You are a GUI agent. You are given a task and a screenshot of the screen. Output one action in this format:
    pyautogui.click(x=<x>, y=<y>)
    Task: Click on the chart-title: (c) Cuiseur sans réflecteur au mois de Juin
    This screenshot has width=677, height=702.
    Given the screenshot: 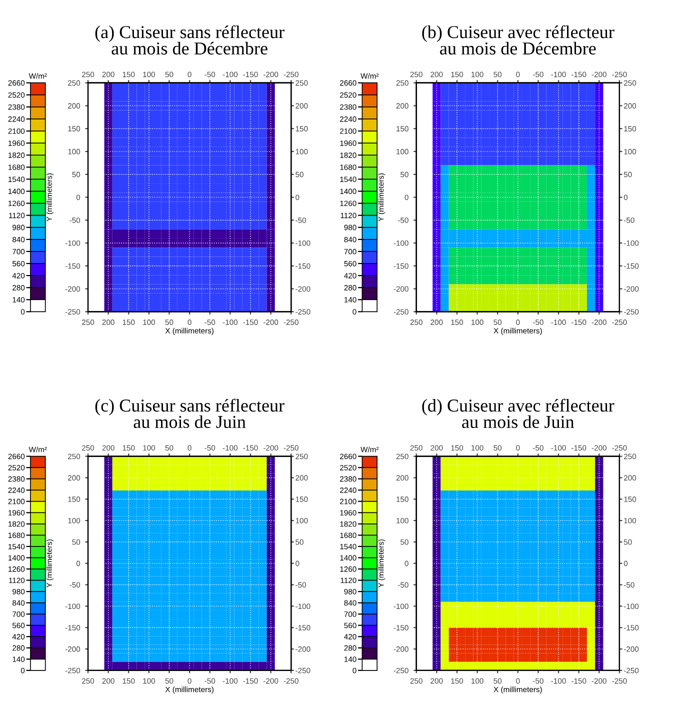 What is the action you would take?
    pyautogui.click(x=189, y=413)
    